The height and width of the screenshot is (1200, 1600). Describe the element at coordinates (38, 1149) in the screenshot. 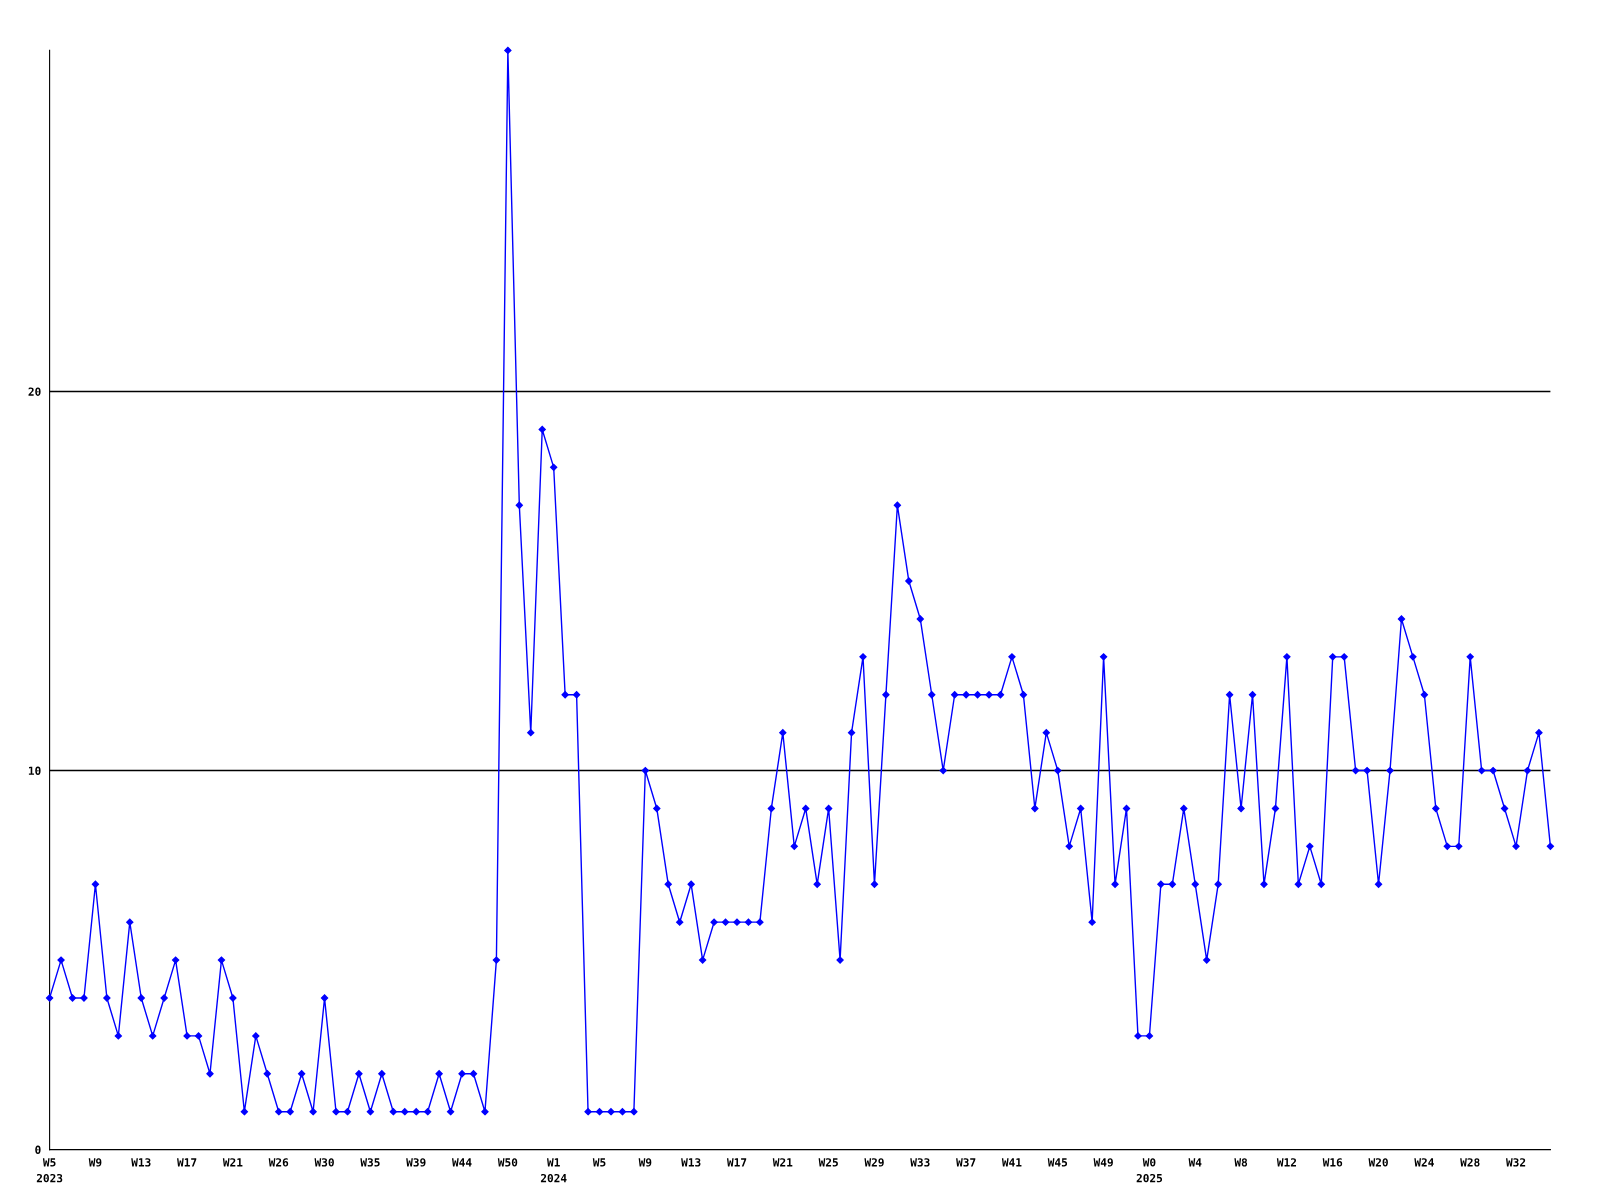

I see `y-tick-label: 0` at that location.